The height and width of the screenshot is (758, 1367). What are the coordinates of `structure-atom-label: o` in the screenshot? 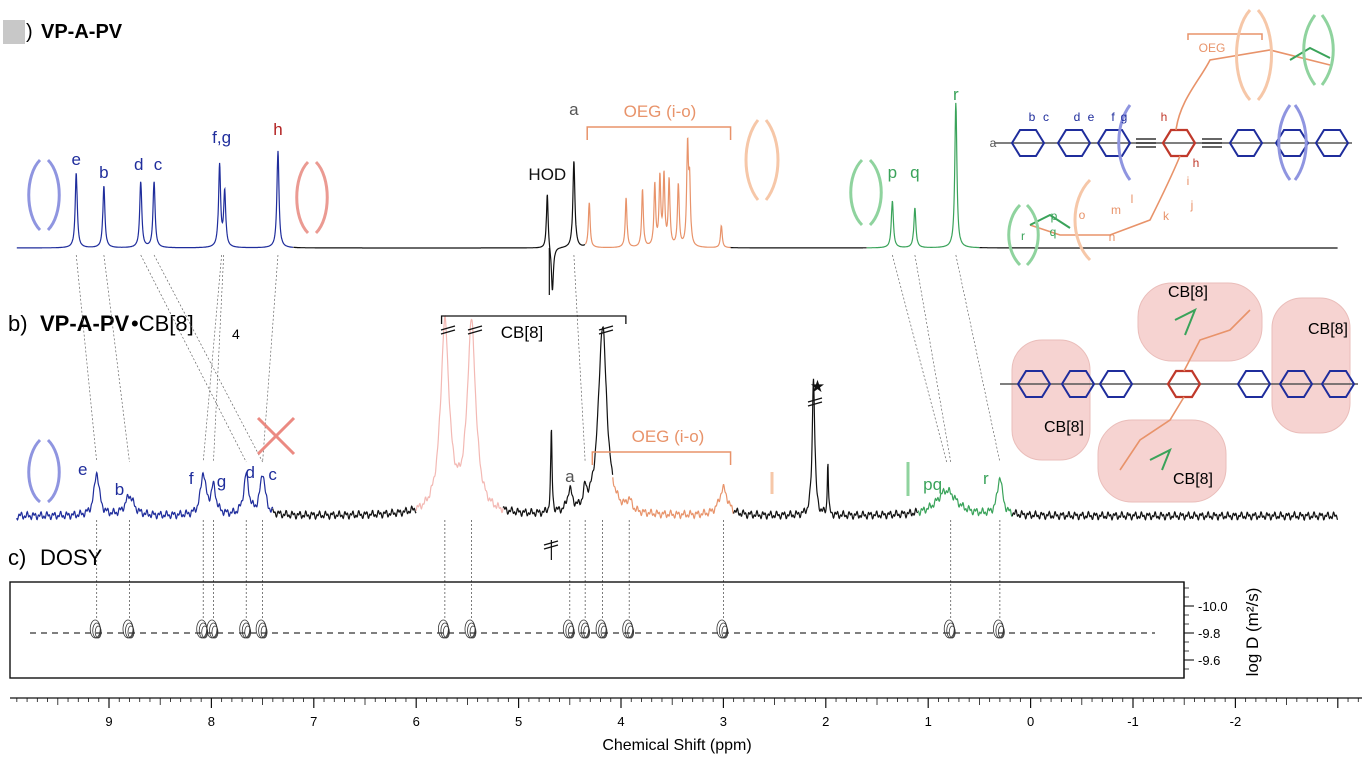 It's located at (1082, 215).